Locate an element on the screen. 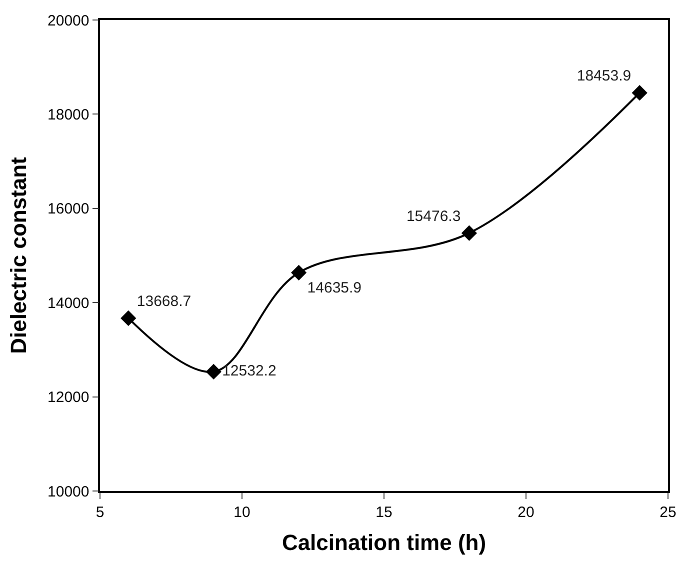 This screenshot has height=571, width=686. data-label: 15476.3 is located at coordinates (433, 216).